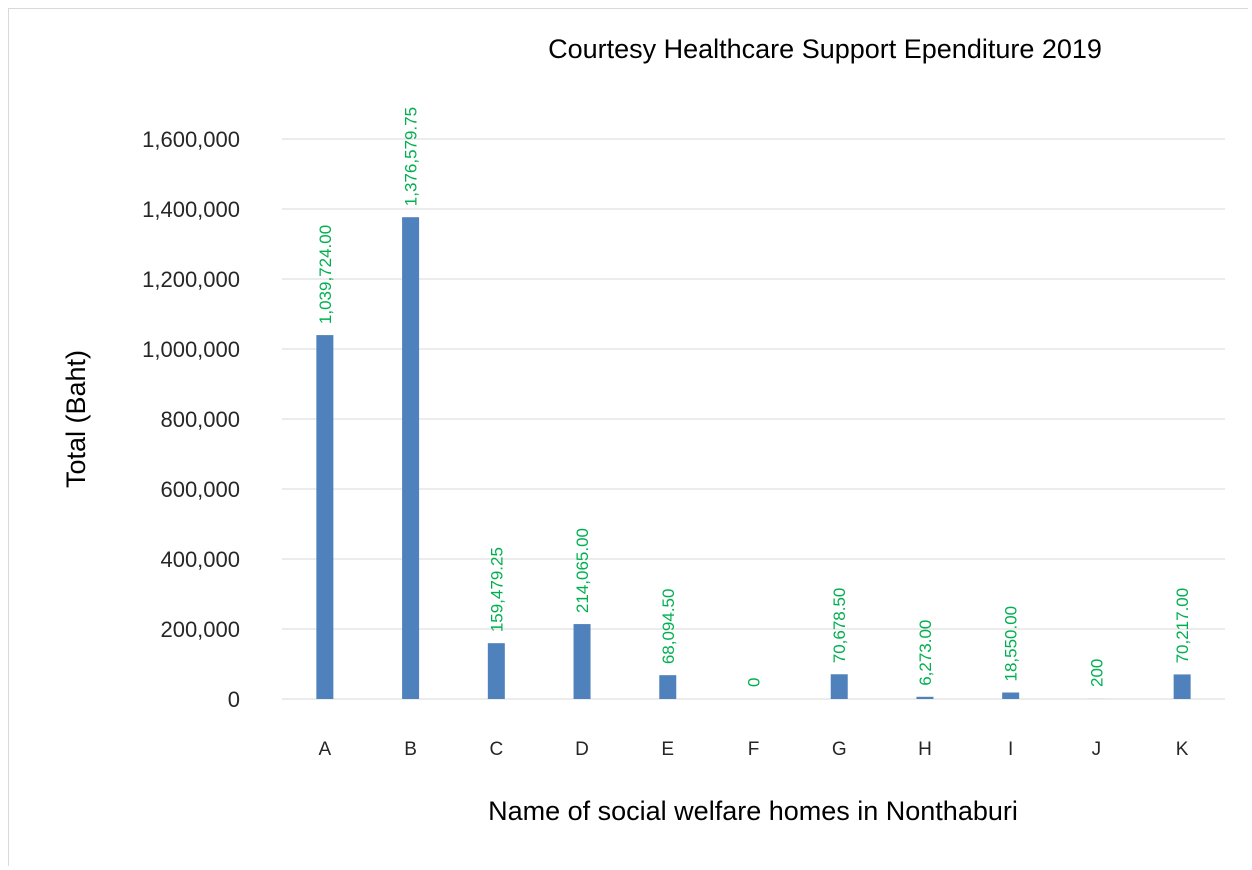  What do you see at coordinates (200, 559) in the screenshot?
I see `y-tick-label: 400,000` at bounding box center [200, 559].